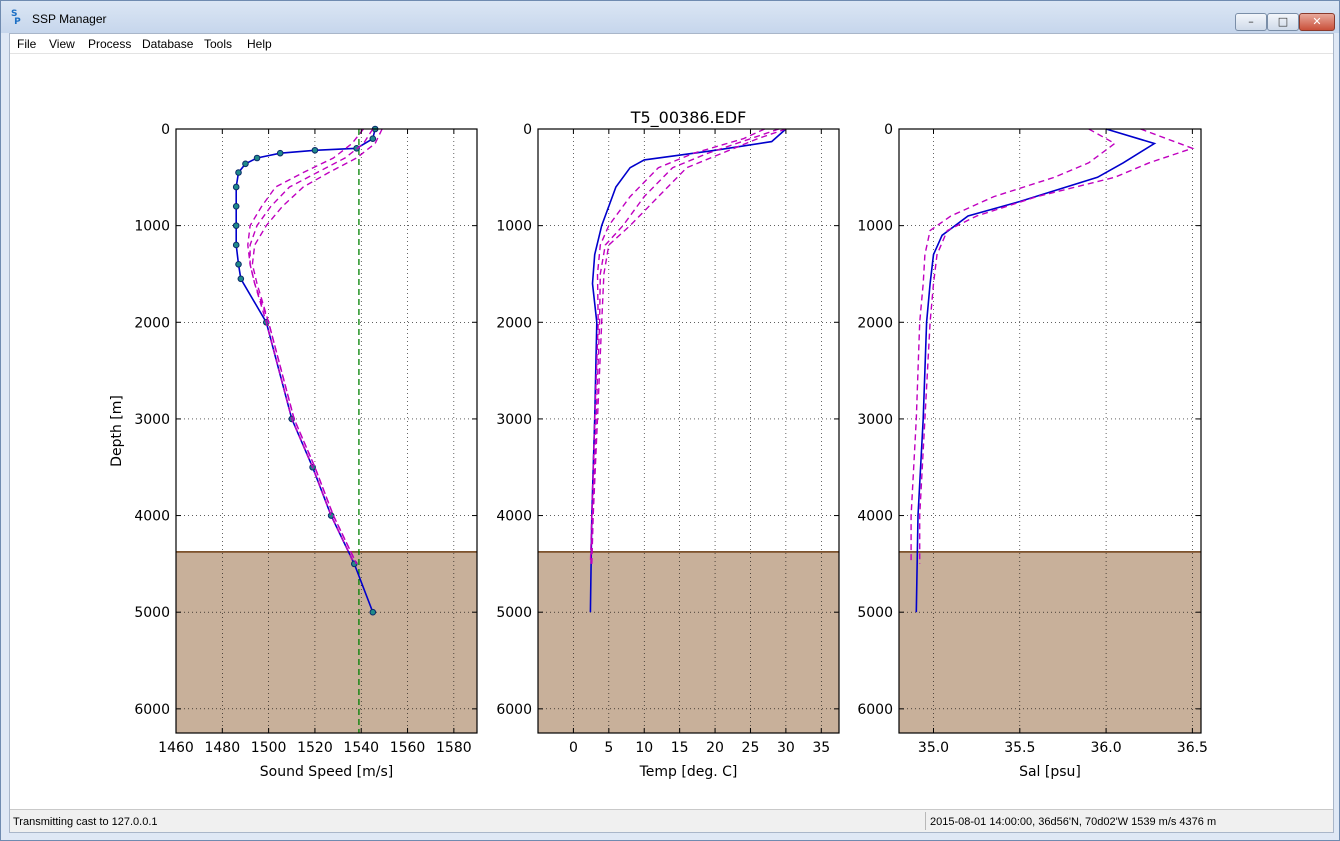  I want to click on panel-1-xlabel: Sound Speed [m/s], so click(326, 772).